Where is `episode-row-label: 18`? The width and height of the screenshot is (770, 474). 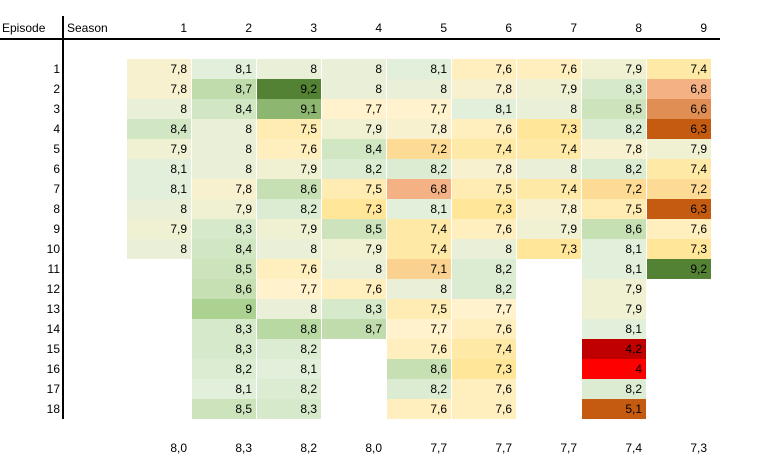 episode-row-label: 18 is located at coordinates (53, 409).